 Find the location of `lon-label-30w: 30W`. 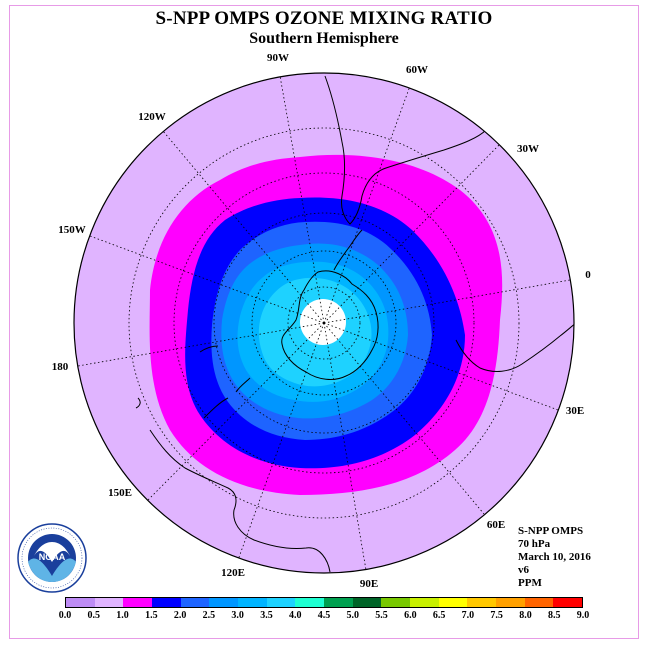

lon-label-30w: 30W is located at coordinates (528, 149).